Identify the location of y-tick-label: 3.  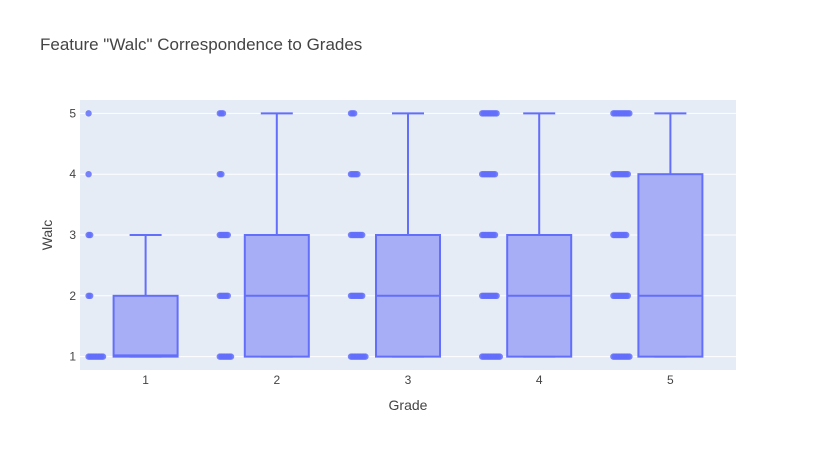
(72, 235).